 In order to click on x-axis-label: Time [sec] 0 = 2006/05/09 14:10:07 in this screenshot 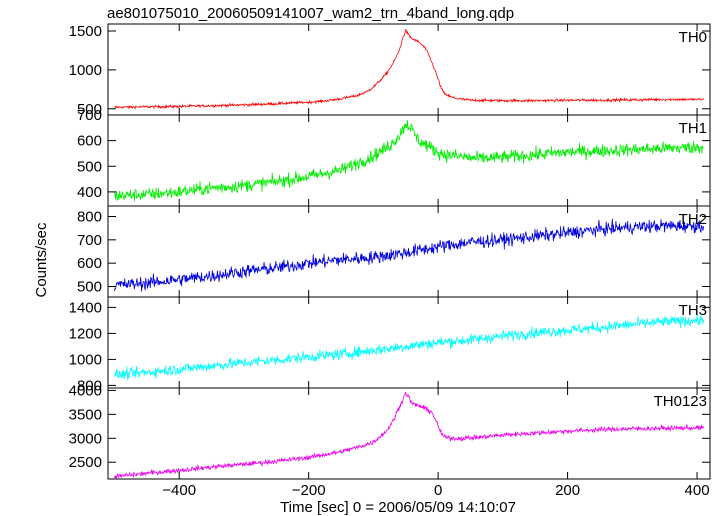, I will do `click(398, 507)`.